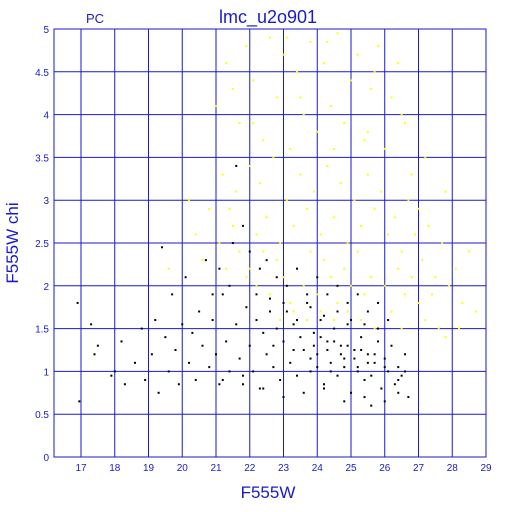 This screenshot has width=512, height=512. What do you see at coordinates (115, 468) in the screenshot?
I see `x-tick-label: 18` at bounding box center [115, 468].